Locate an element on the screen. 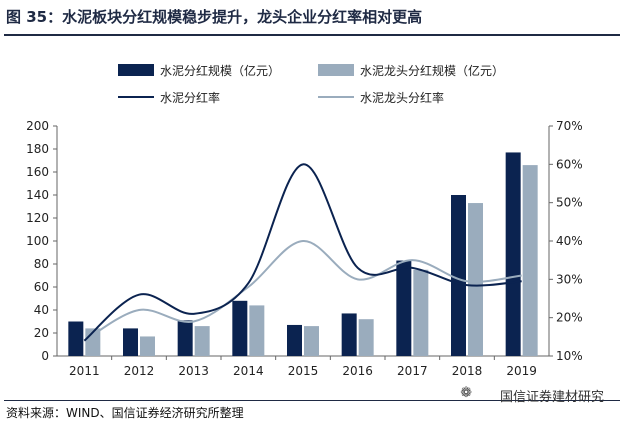  right-tick-label: 20% is located at coordinates (569, 318).